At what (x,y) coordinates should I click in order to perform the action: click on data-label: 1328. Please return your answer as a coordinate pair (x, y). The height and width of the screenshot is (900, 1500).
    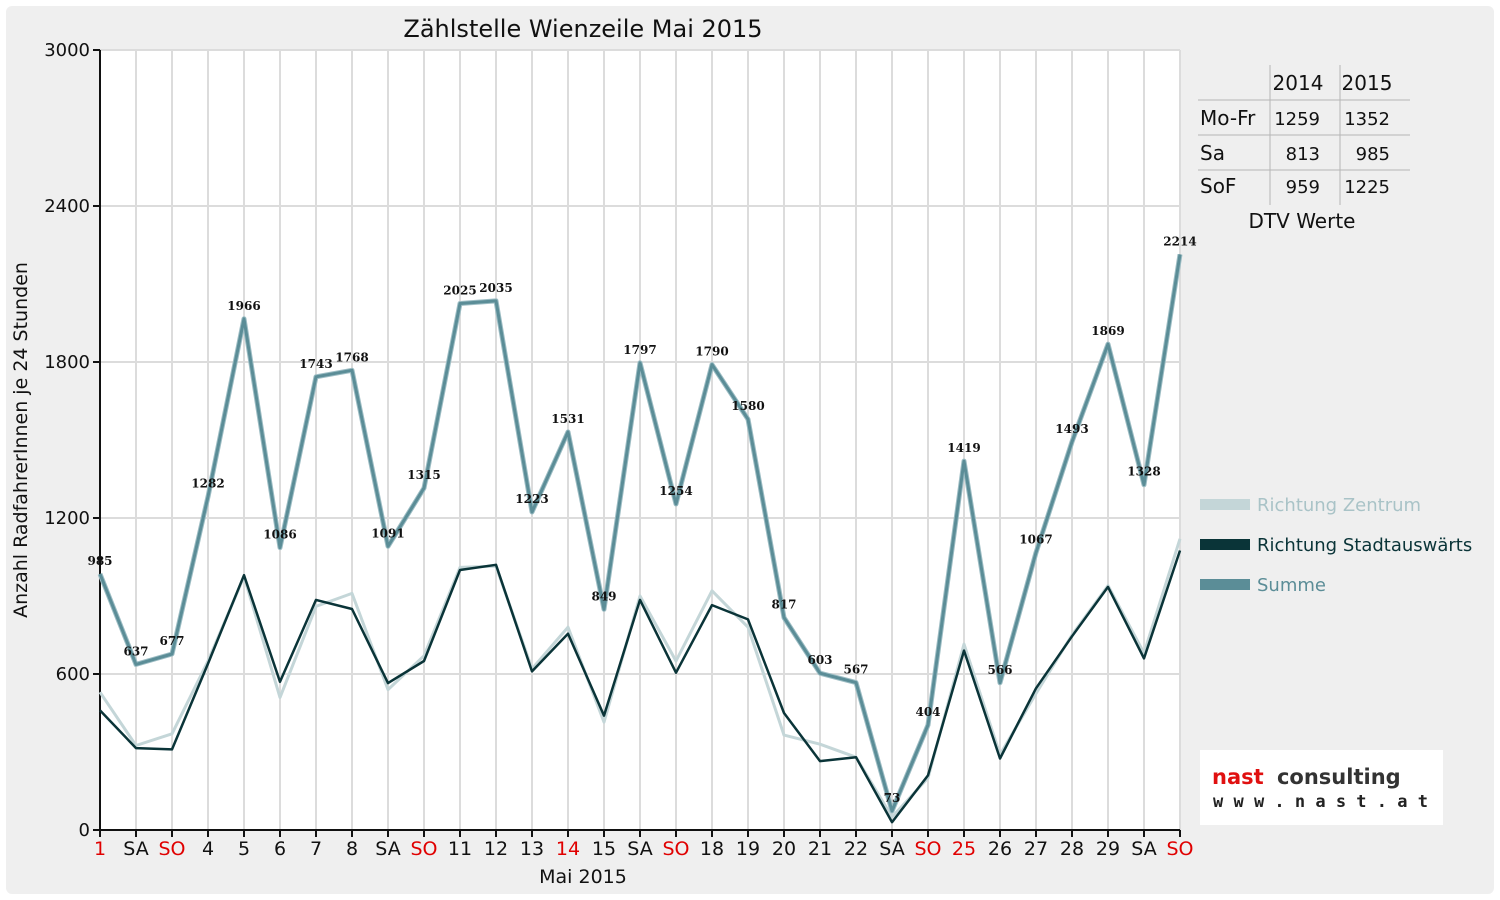
    Looking at the image, I should click on (1143, 472).